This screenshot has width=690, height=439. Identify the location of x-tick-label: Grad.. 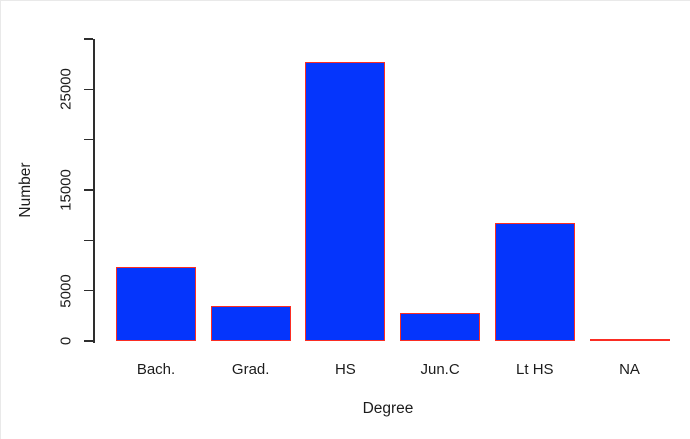
(250, 369).